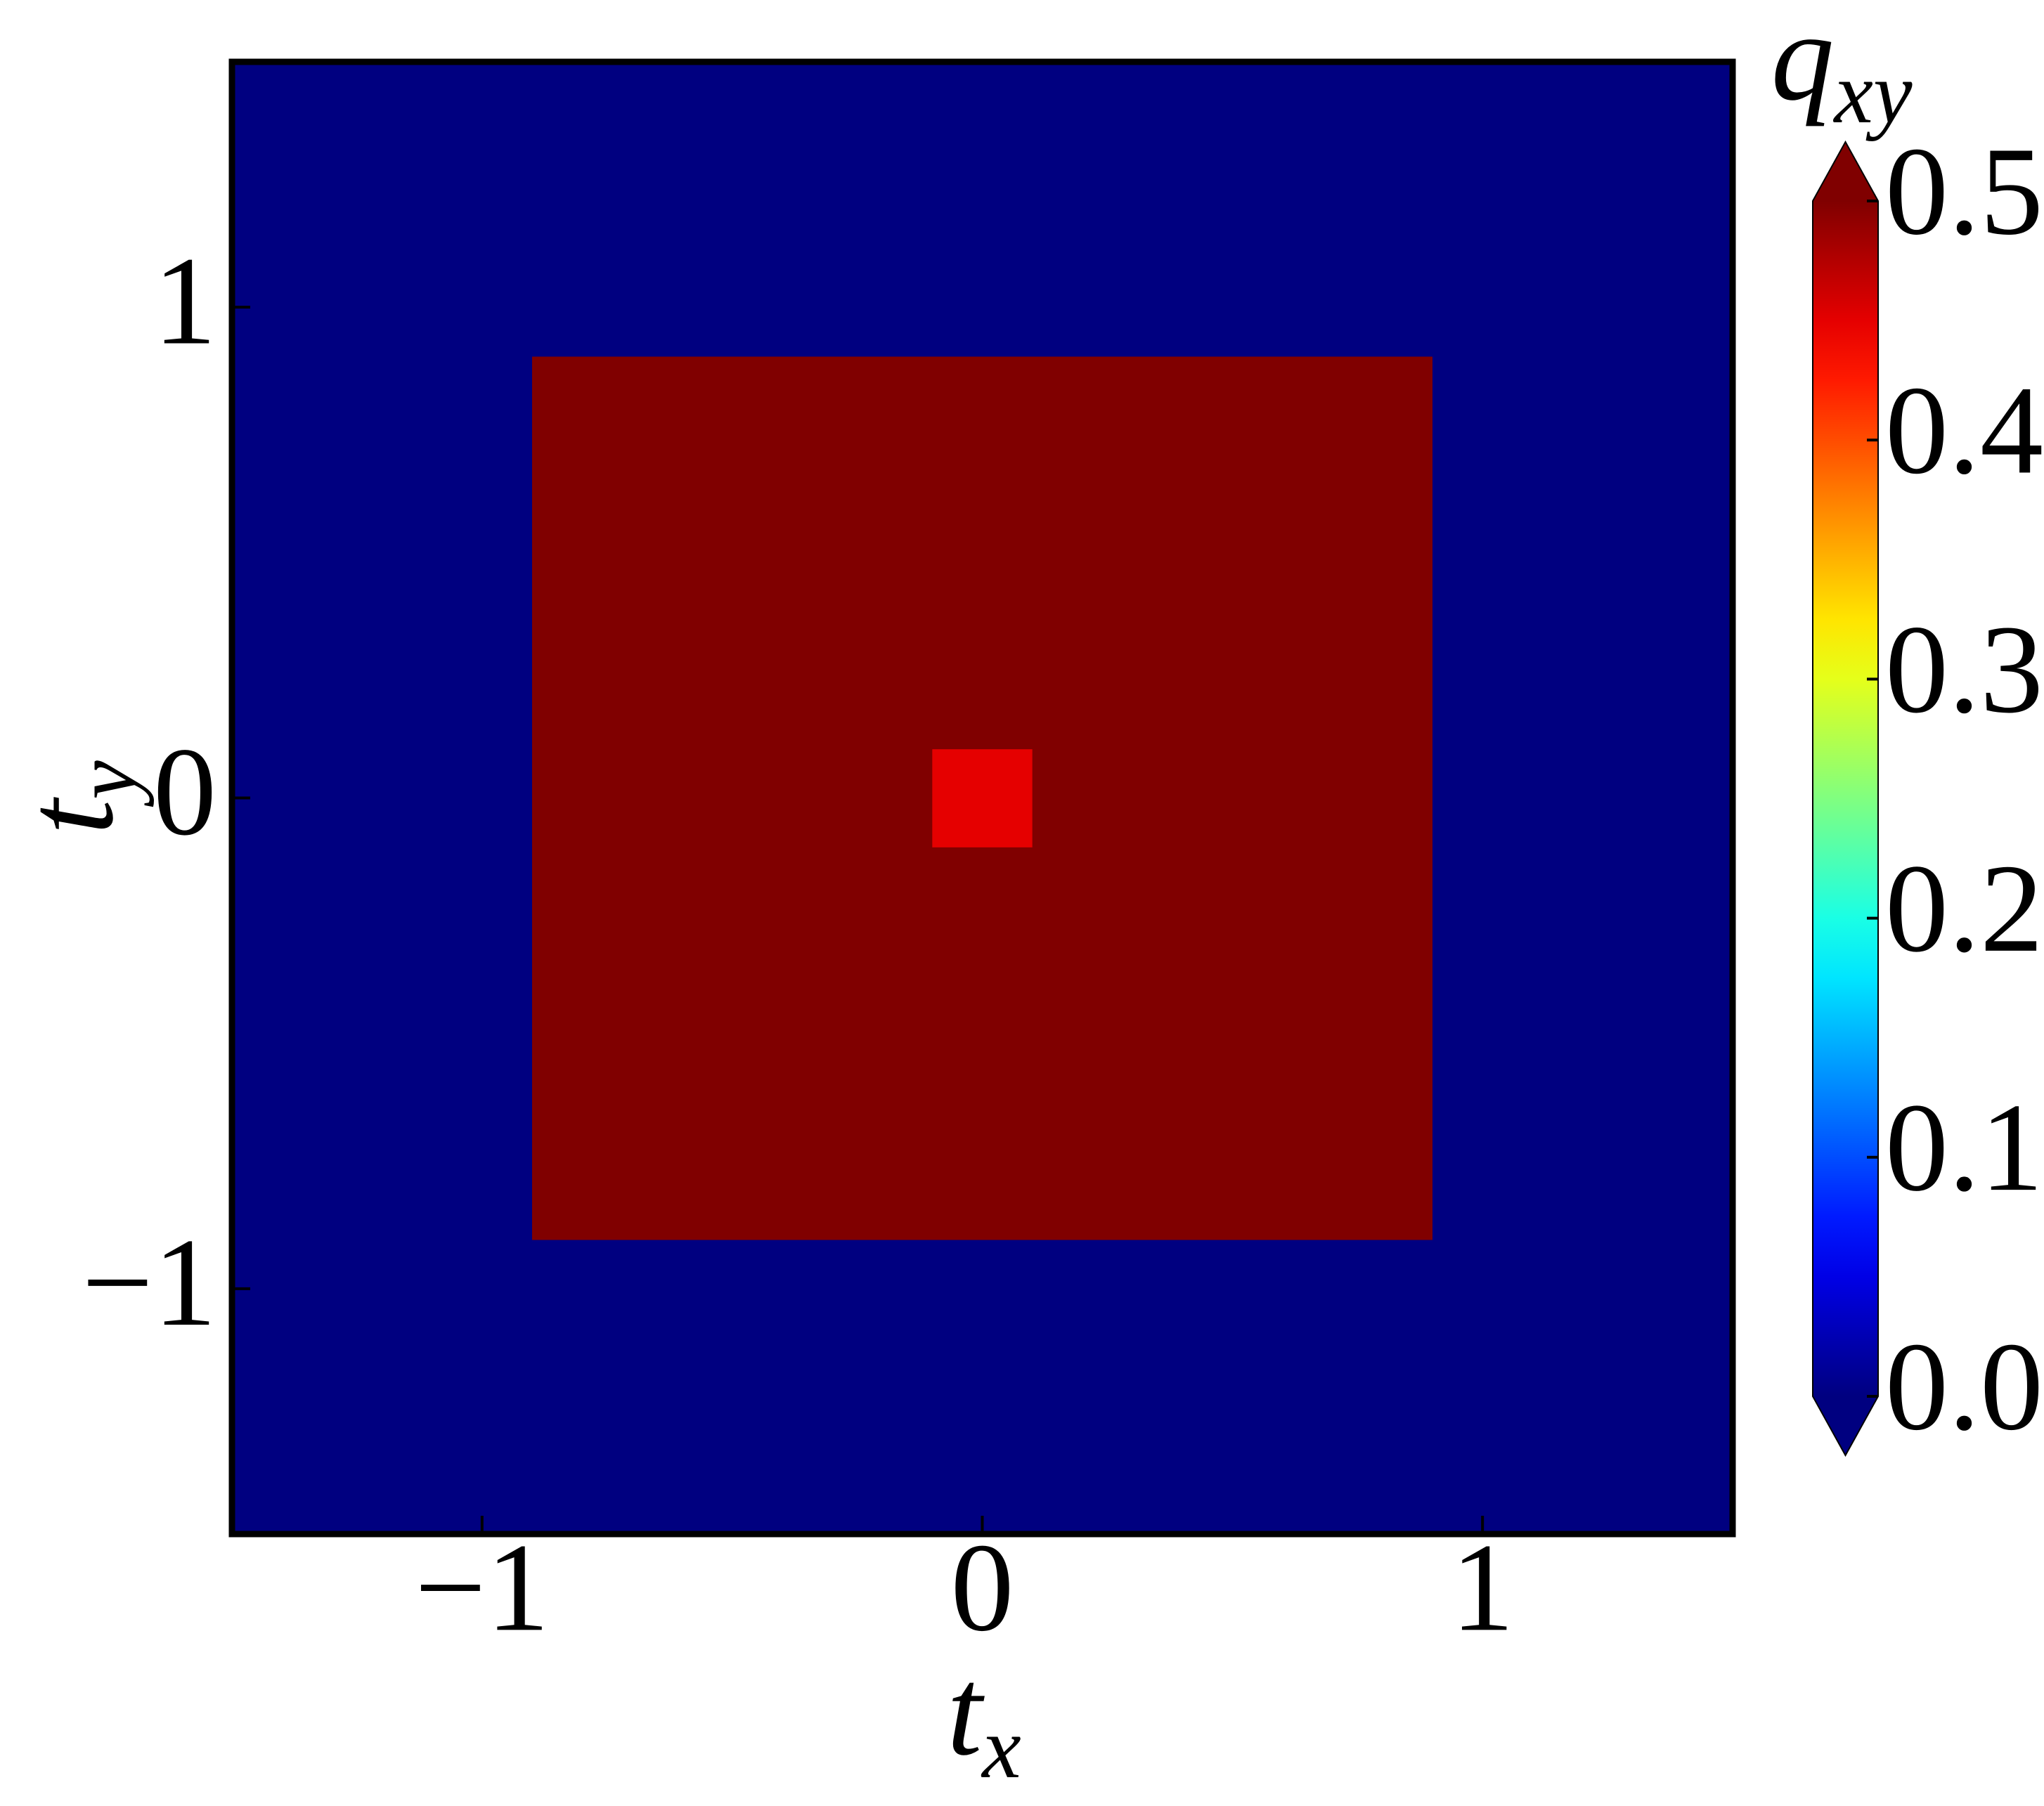 The height and width of the screenshot is (1806, 2044). I want to click on y-axis-label-base: t, so click(70, 816).